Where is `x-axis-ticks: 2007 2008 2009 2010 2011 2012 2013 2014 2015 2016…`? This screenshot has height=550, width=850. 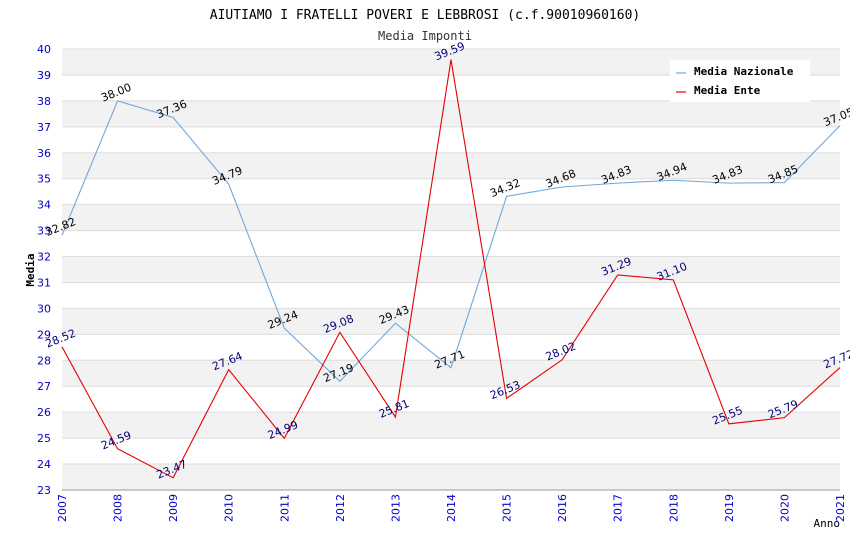
x-axis-ticks: 2007 2008 2009 2010 2011 2012 2013 2014 2015 2016… is located at coordinates (451, 508).